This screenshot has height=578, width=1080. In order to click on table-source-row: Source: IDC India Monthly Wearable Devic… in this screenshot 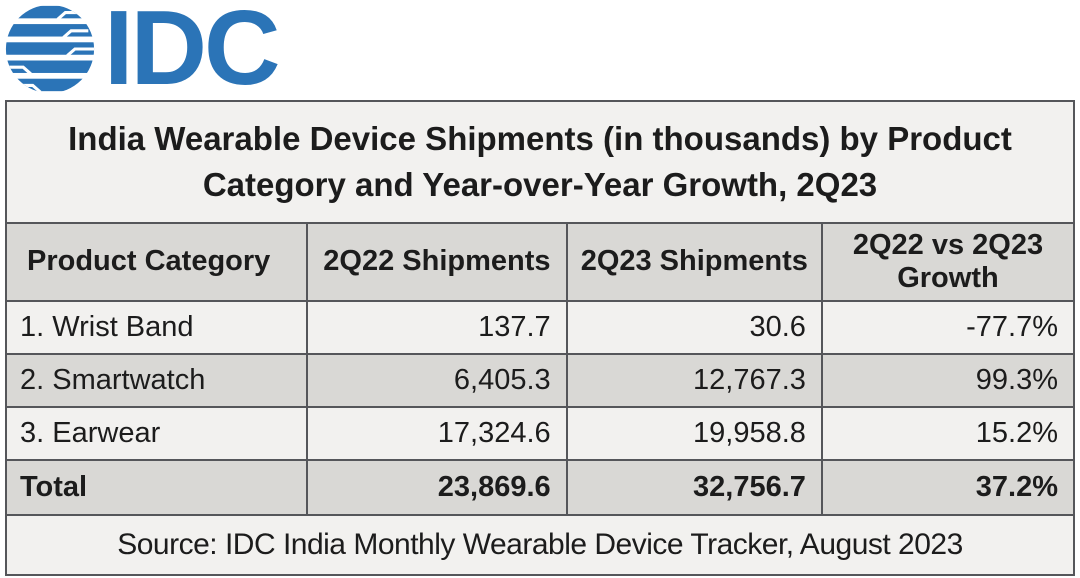, I will do `click(540, 545)`.